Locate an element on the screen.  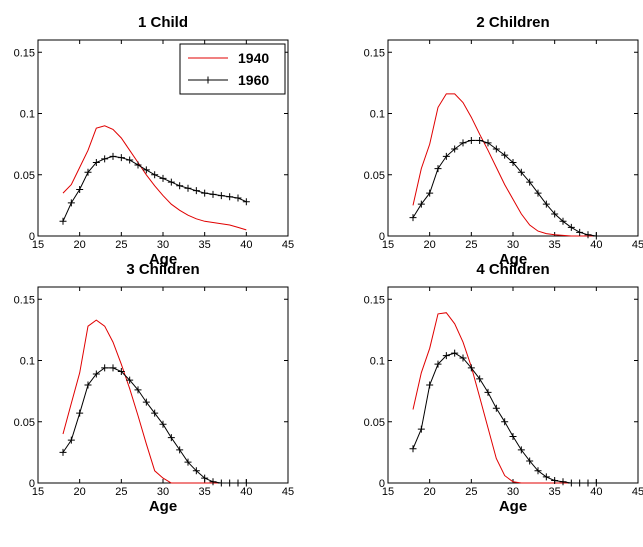
x-tick-label: 35 is located at coordinates (555, 492).